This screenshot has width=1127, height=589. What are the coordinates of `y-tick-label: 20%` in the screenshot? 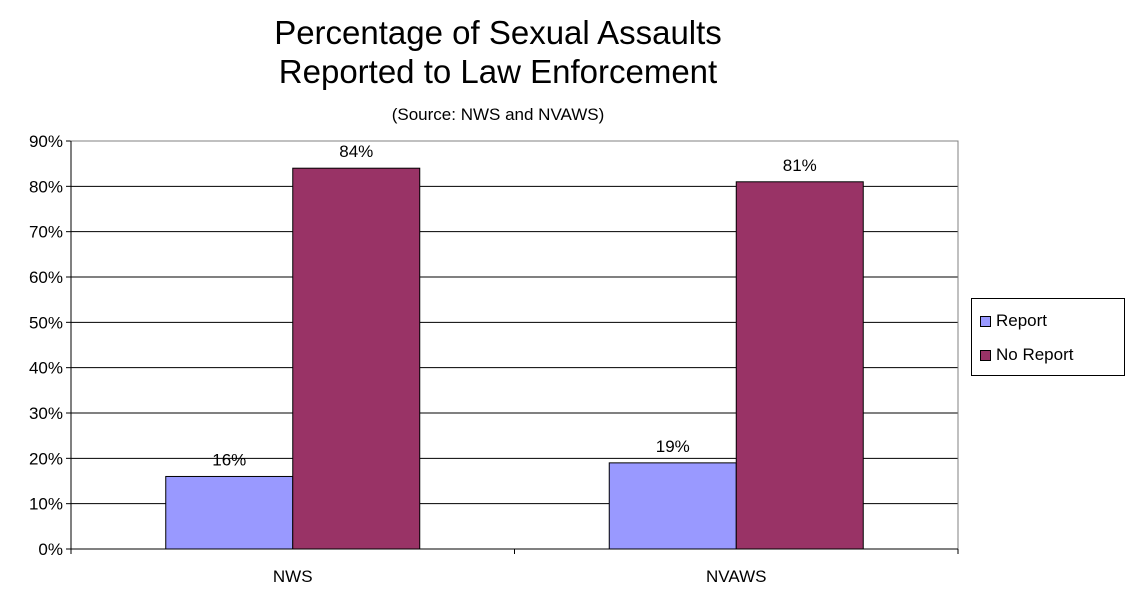 It's located at (46, 458).